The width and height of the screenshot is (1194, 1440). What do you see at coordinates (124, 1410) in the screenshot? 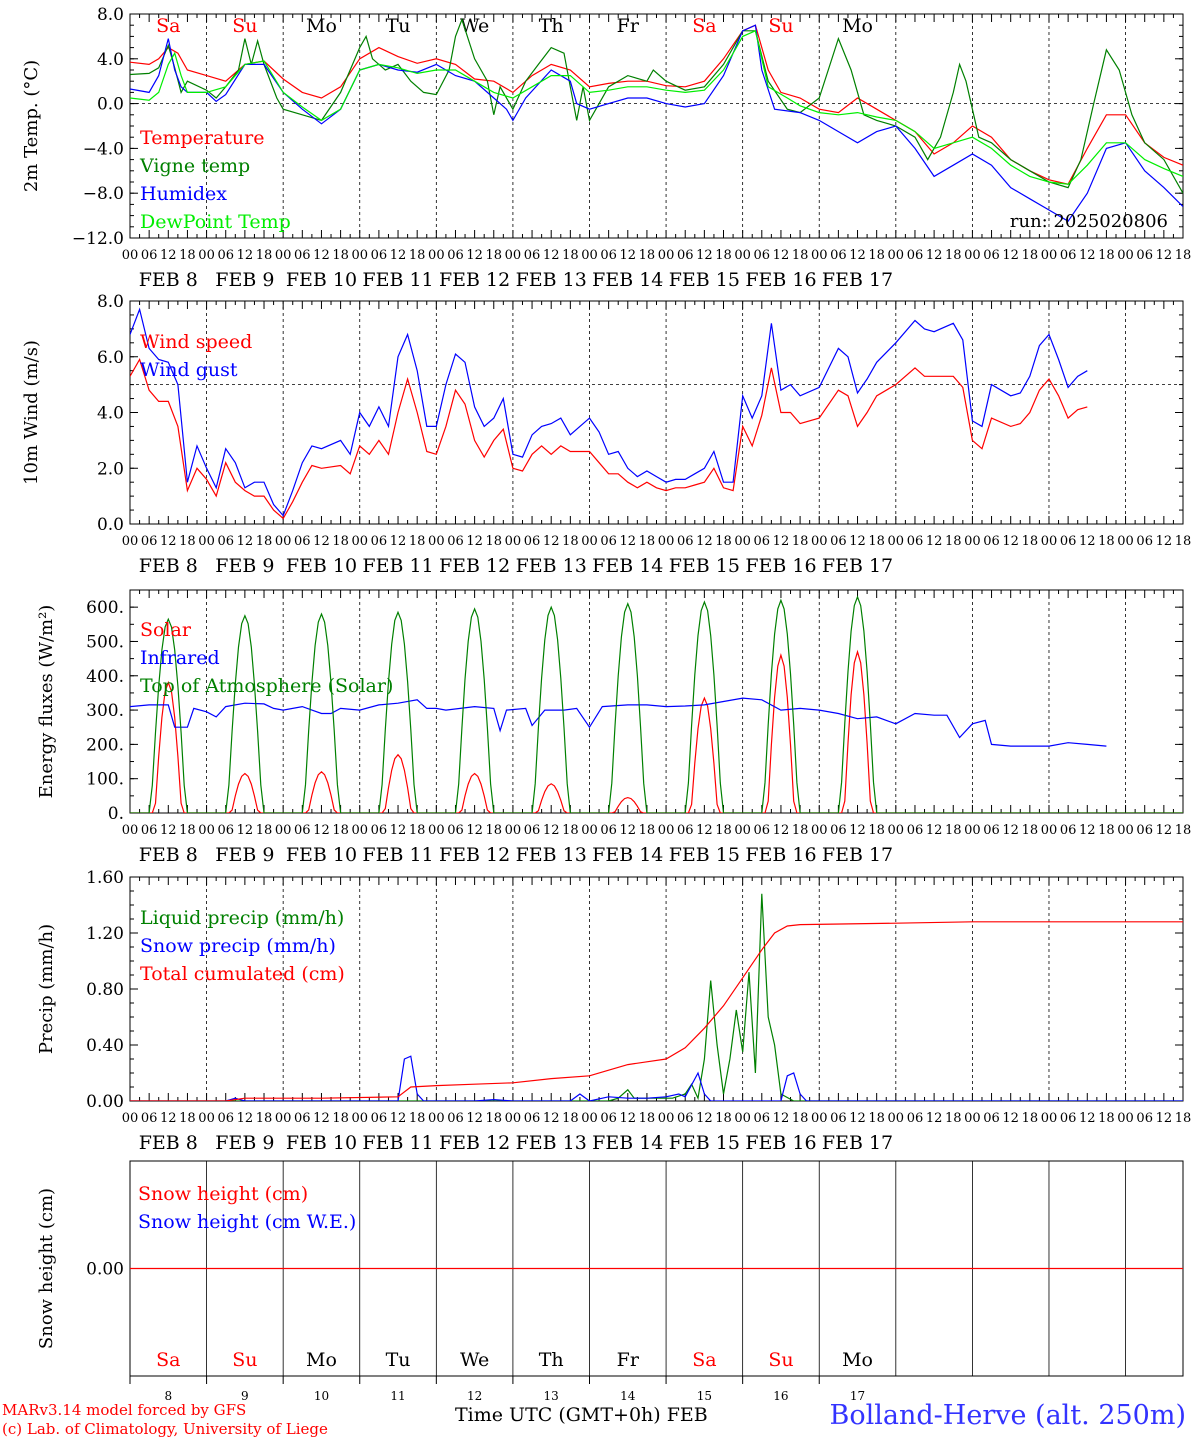
I see `credit-model: MARv3.14 model forced by GFS` at bounding box center [124, 1410].